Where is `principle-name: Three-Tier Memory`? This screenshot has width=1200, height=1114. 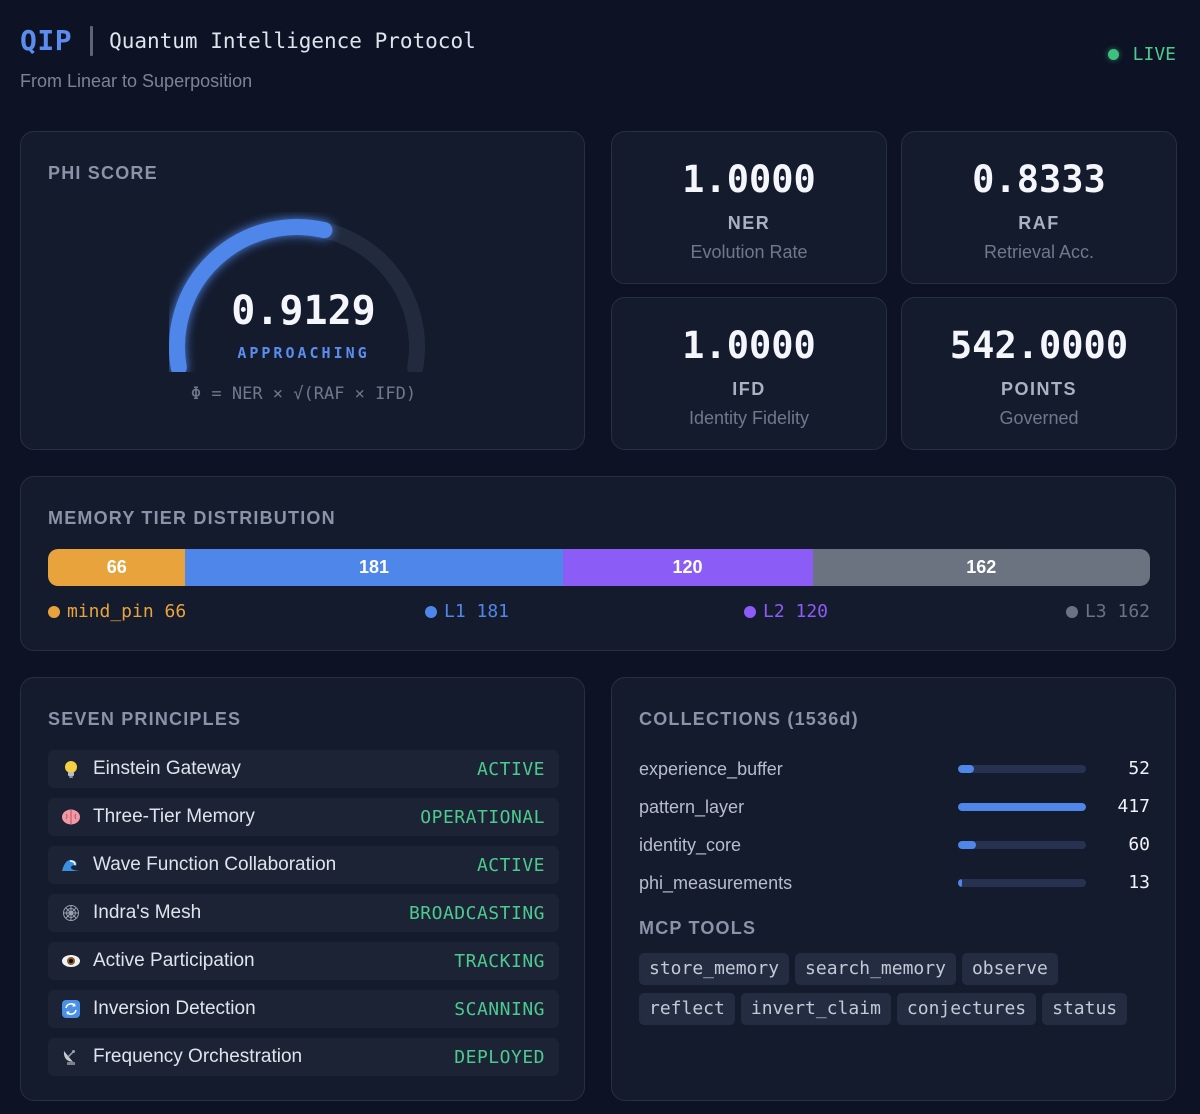 principle-name: Three-Tier Memory is located at coordinates (174, 816).